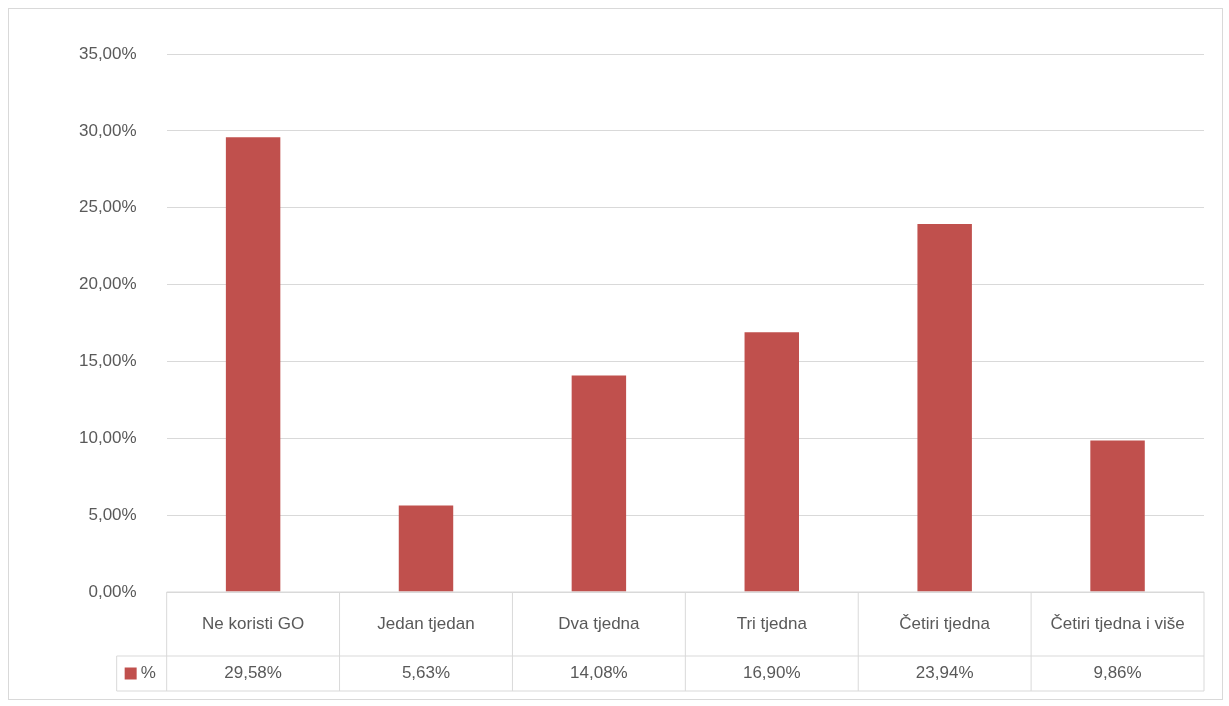 The height and width of the screenshot is (706, 1229). I want to click on x-tick-label: Jedan tjedan, so click(426, 623).